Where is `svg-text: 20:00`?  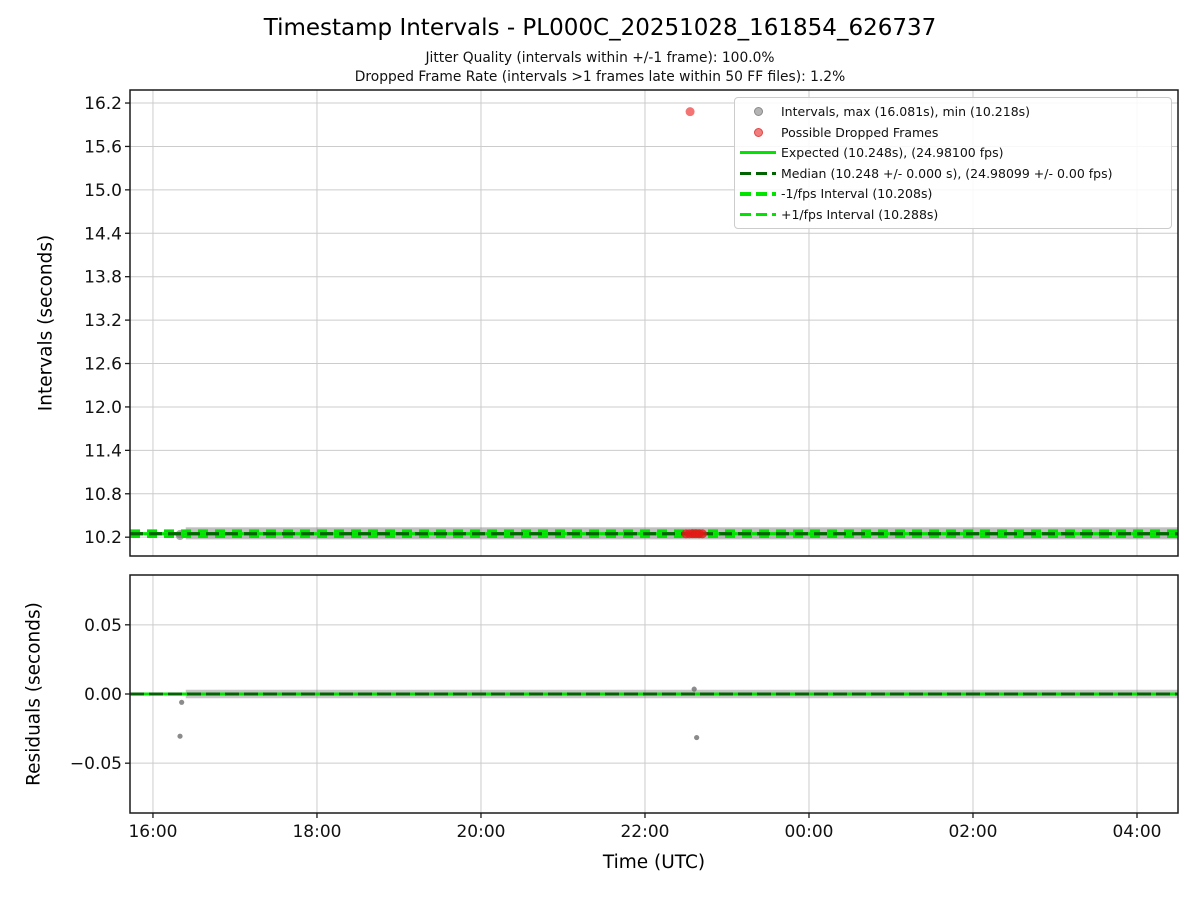 svg-text: 20:00 is located at coordinates (480, 832).